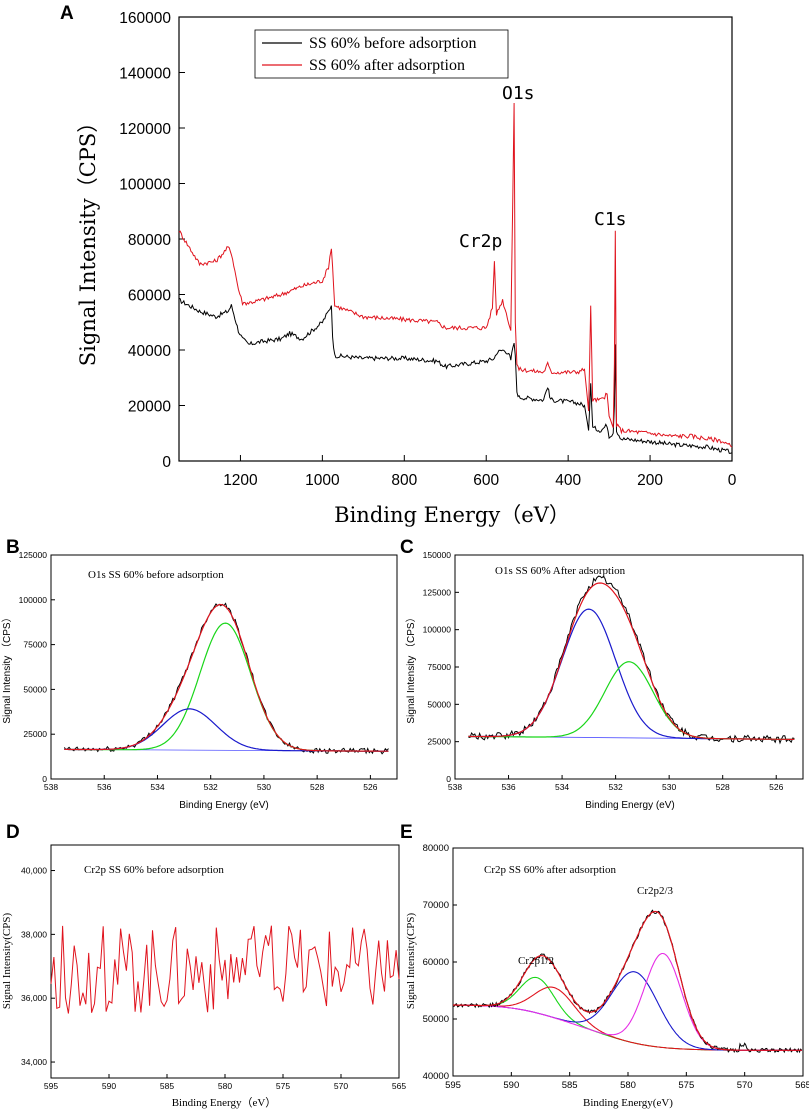  Describe the element at coordinates (439, 704) in the screenshot. I see `panel-c-y-tick-label: 50000` at that location.